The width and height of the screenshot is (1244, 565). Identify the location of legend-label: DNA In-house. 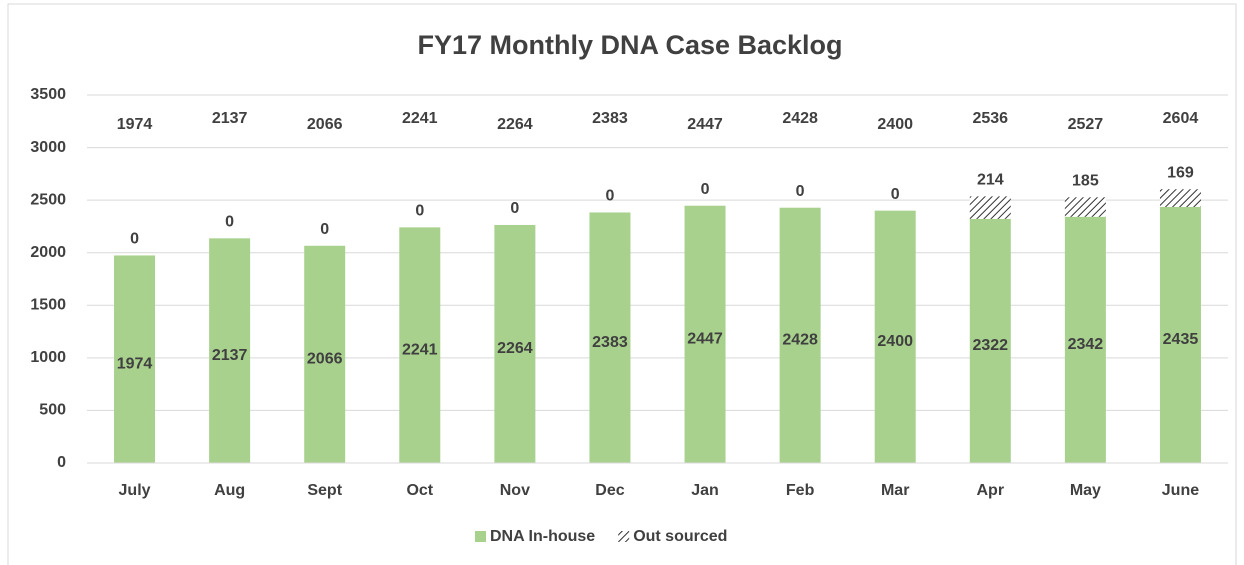
(542, 536).